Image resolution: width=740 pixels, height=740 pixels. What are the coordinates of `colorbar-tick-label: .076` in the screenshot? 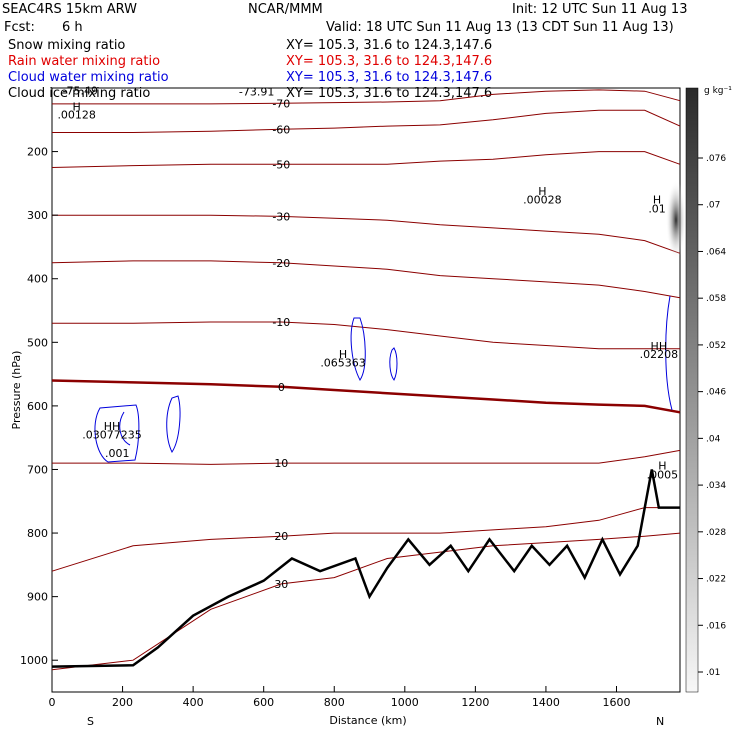 It's located at (716, 159).